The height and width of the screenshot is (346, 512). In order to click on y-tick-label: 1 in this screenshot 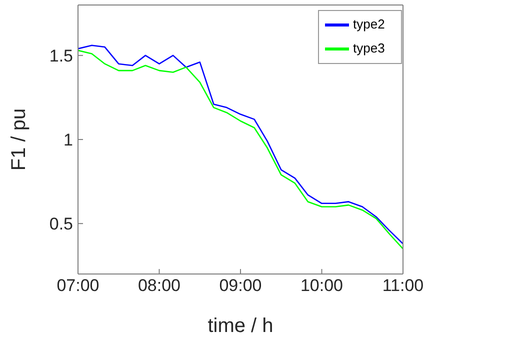, I will do `click(68, 140)`.